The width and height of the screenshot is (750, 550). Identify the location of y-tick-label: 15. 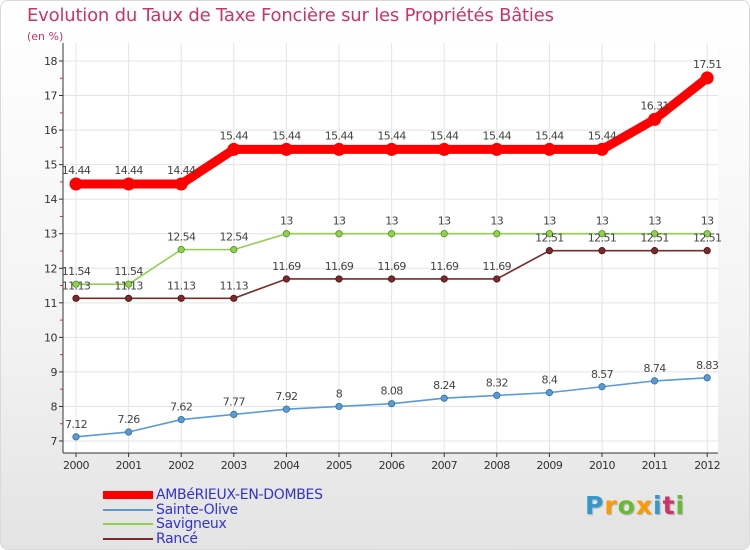
(50, 165).